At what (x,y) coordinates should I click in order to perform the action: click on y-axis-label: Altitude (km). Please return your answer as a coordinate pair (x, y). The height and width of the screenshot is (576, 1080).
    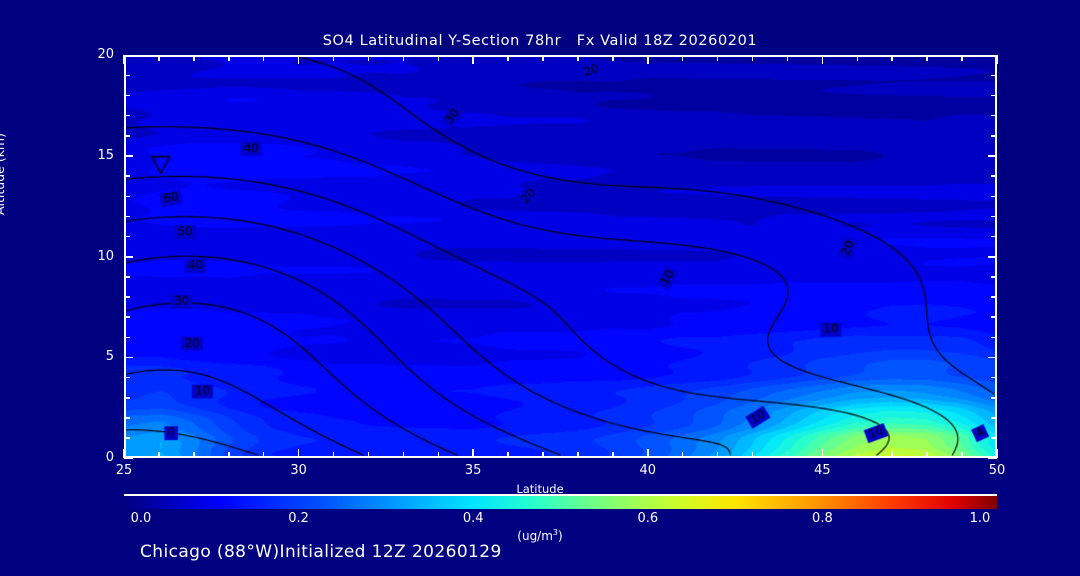
    Looking at the image, I should click on (3, 174).